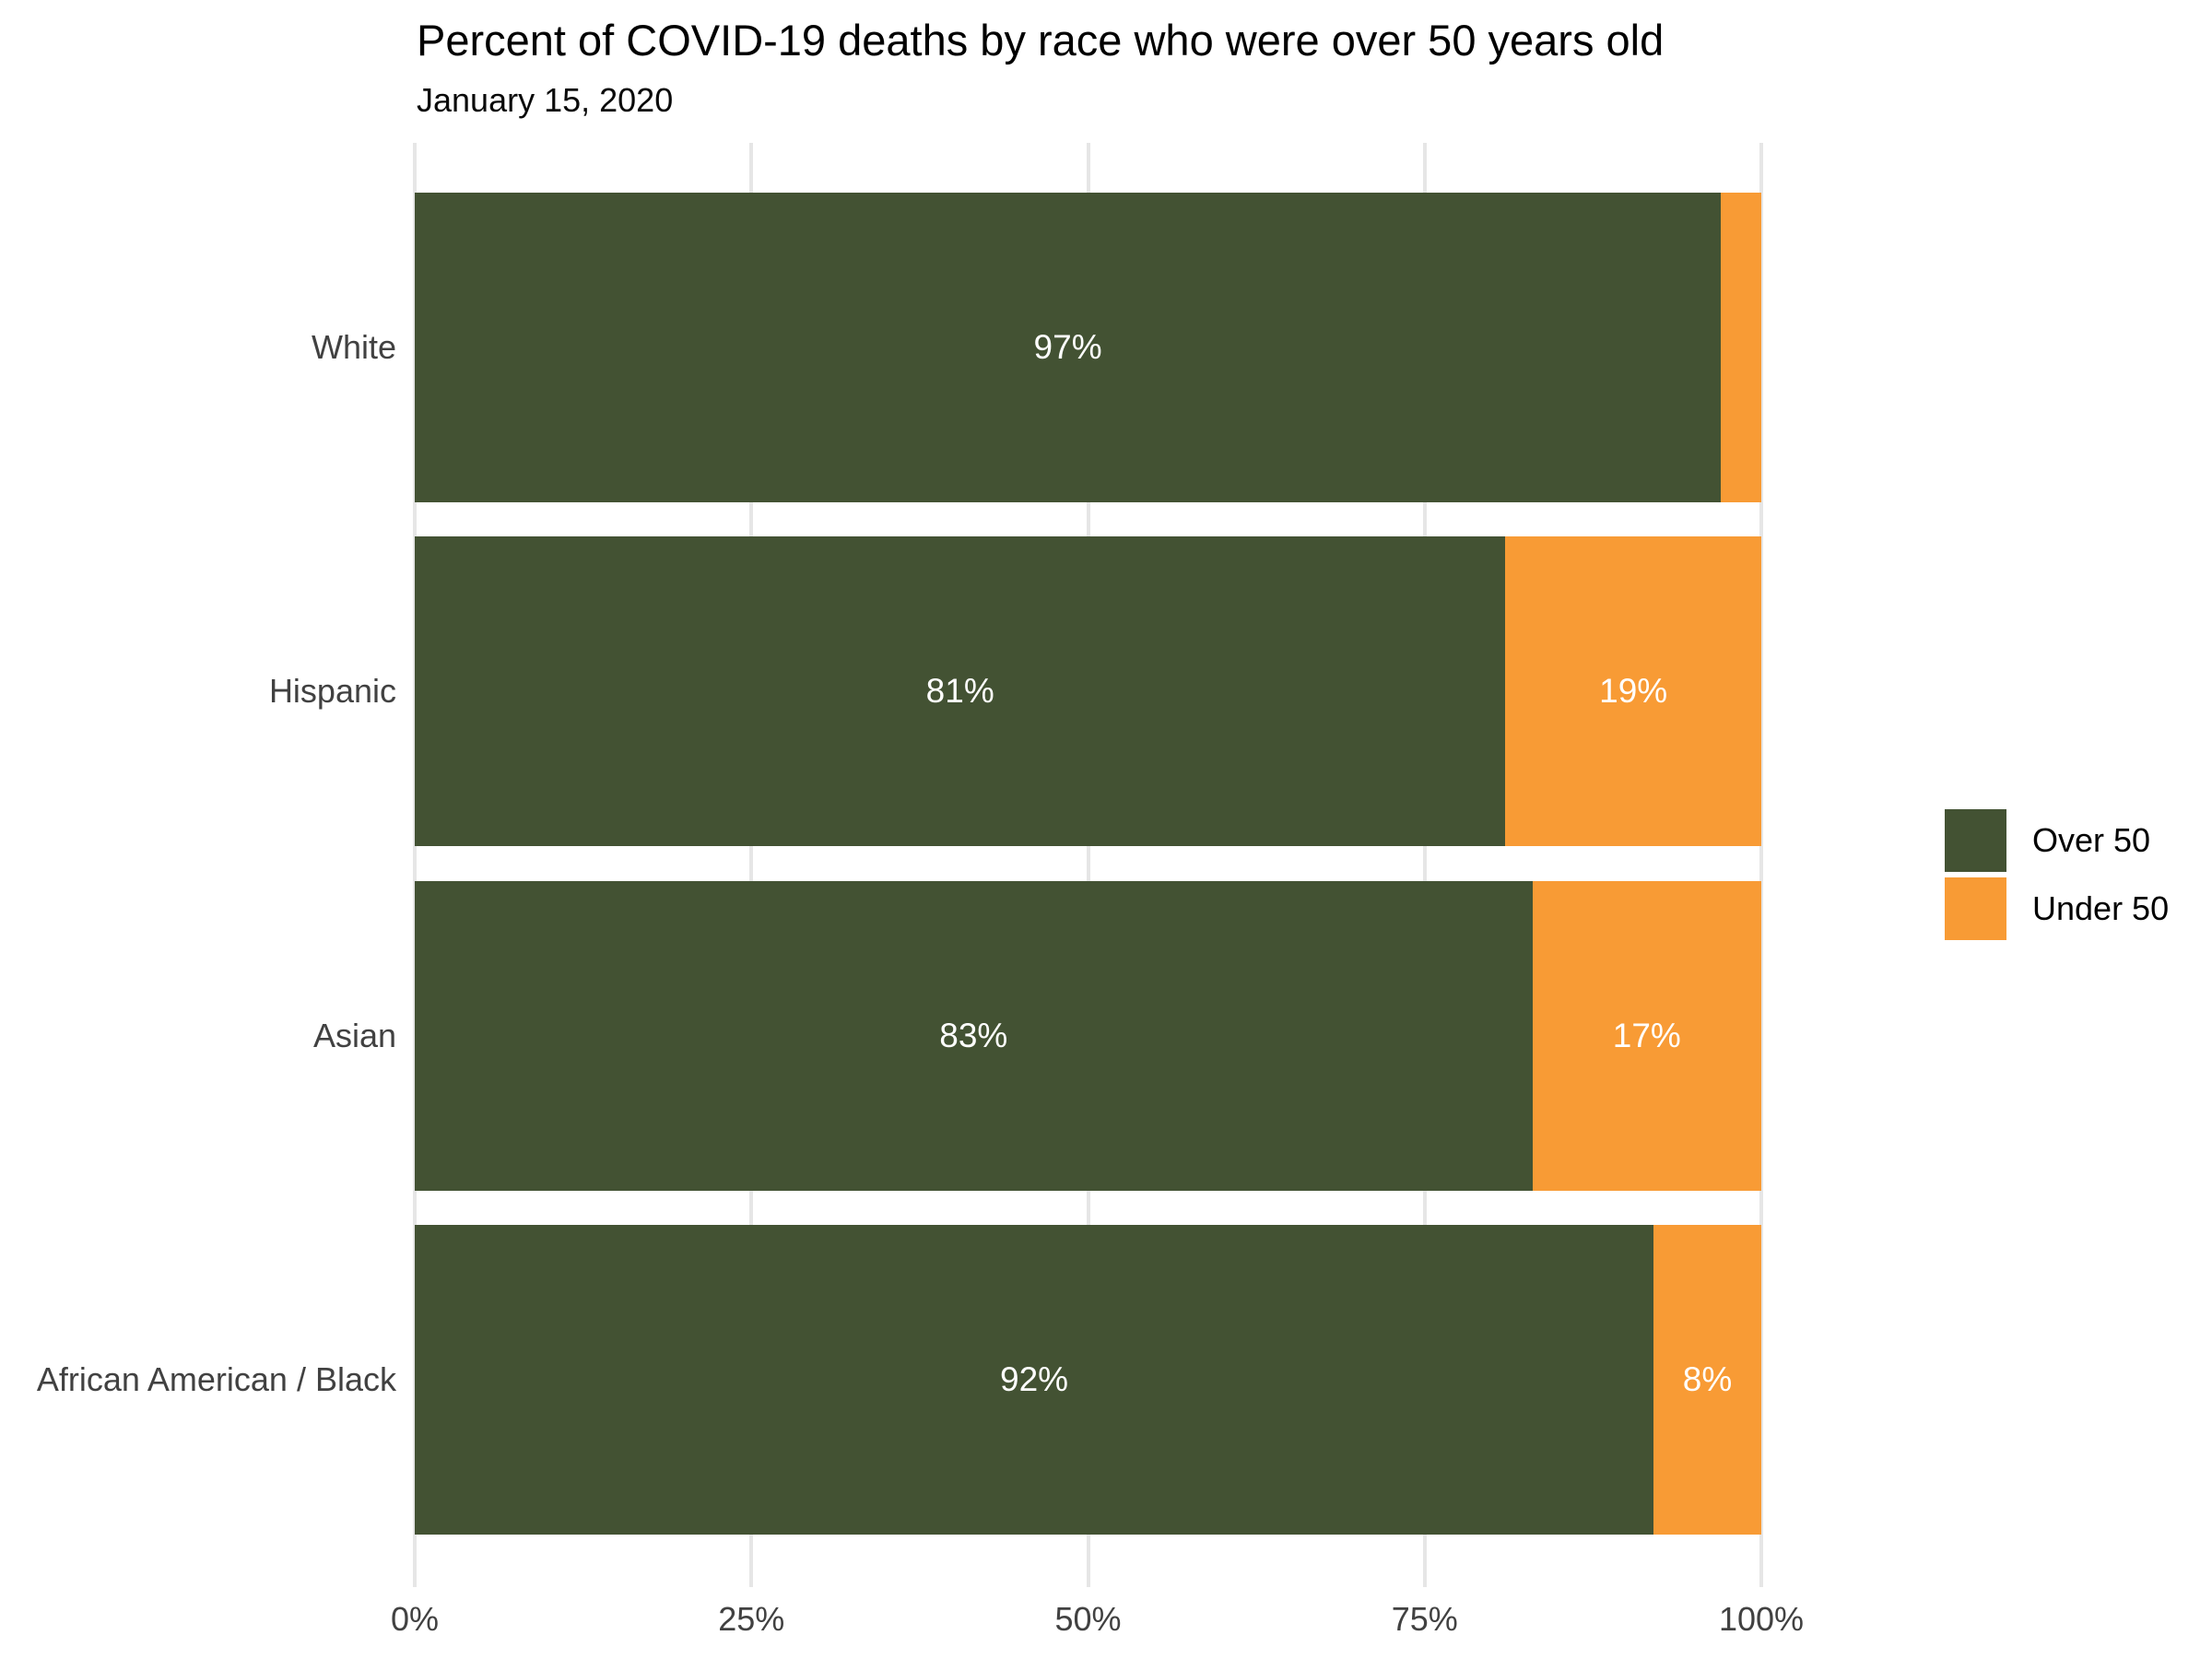  I want to click on gridline-100%, so click(1761, 865).